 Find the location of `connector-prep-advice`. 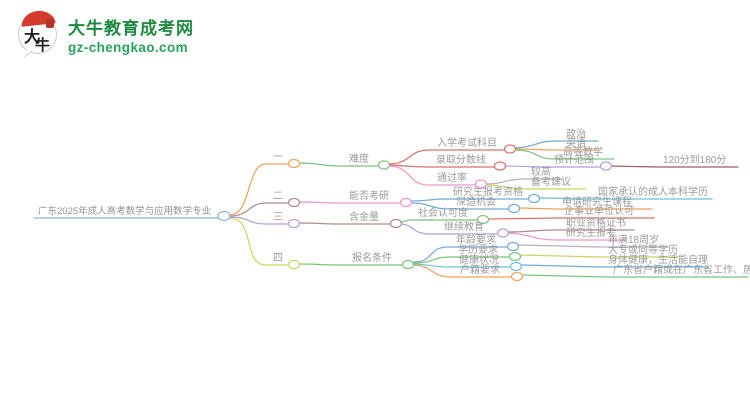

connector-prep-advice is located at coordinates (536, 187).